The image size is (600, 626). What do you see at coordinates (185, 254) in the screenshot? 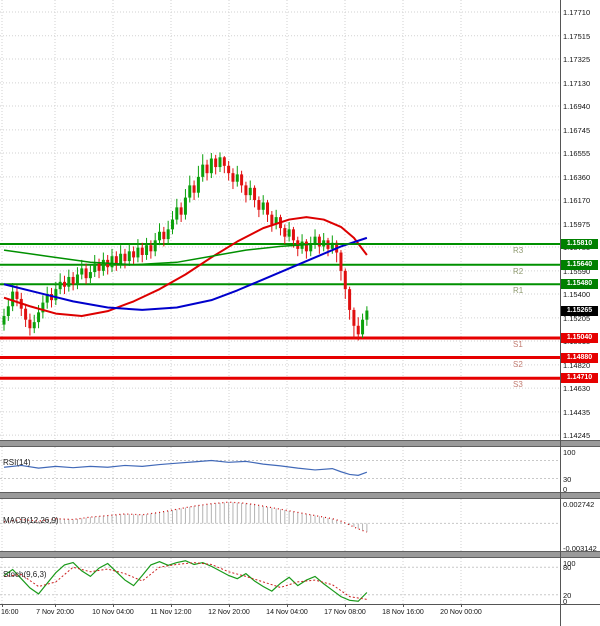
I see `ma-line-green` at bounding box center [185, 254].